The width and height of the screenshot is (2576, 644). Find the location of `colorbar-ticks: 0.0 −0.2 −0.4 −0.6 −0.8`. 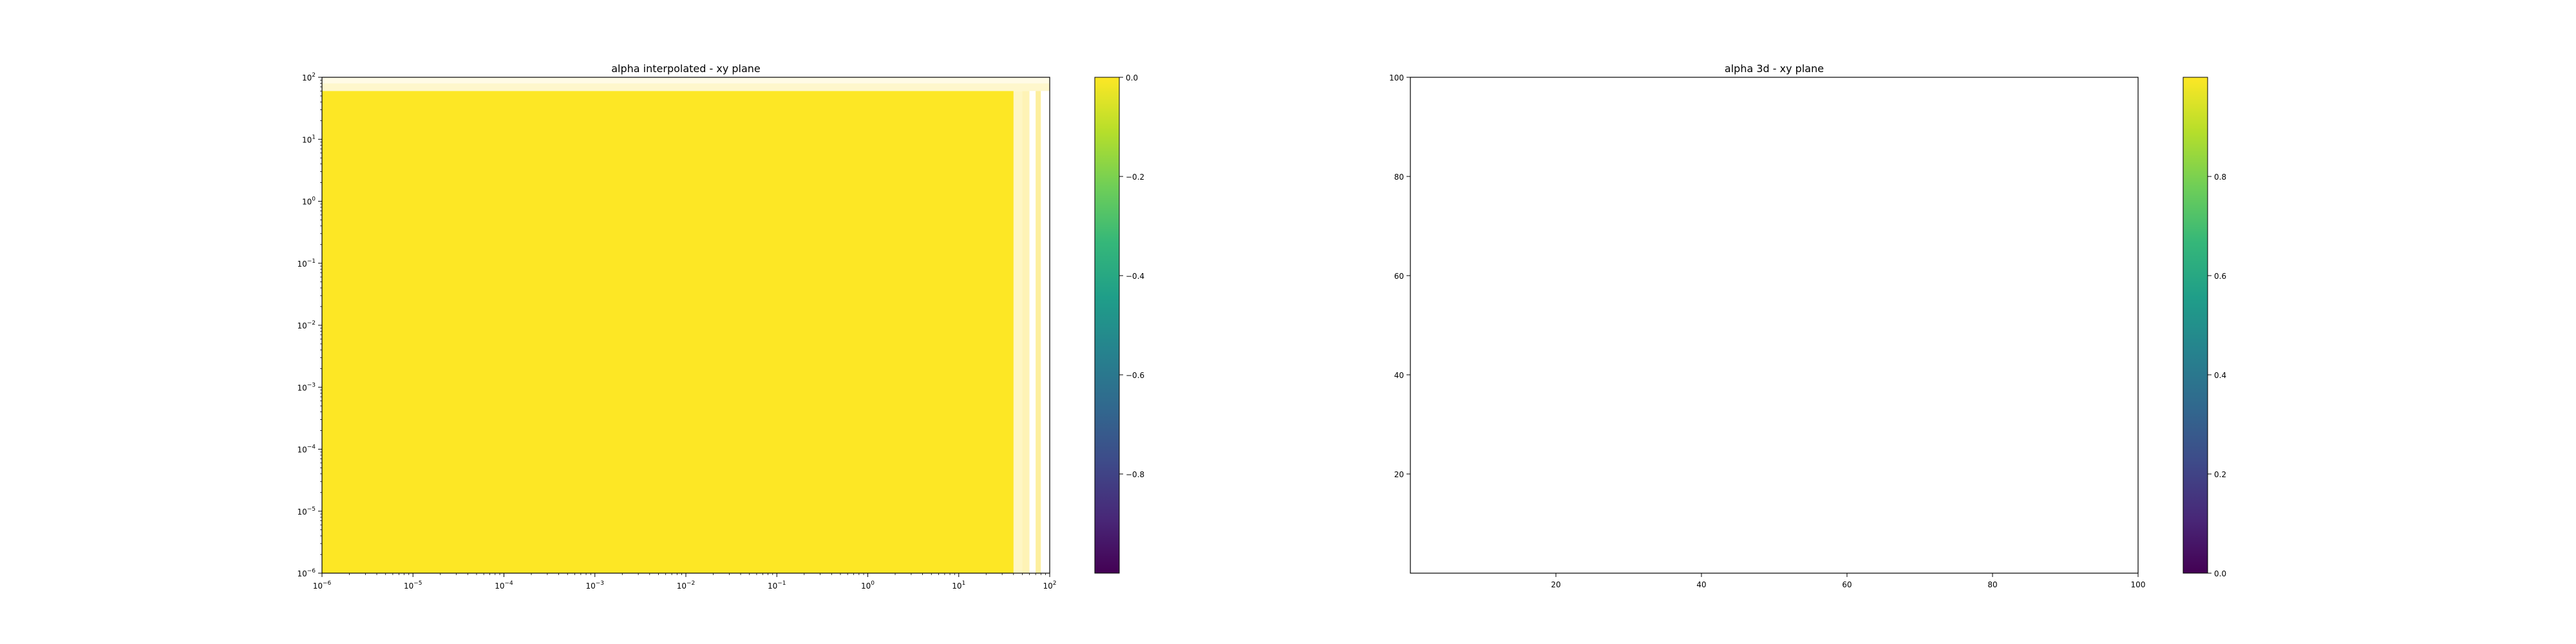

colorbar-ticks: 0.0 −0.2 −0.4 −0.6 −0.8 is located at coordinates (1131, 276).